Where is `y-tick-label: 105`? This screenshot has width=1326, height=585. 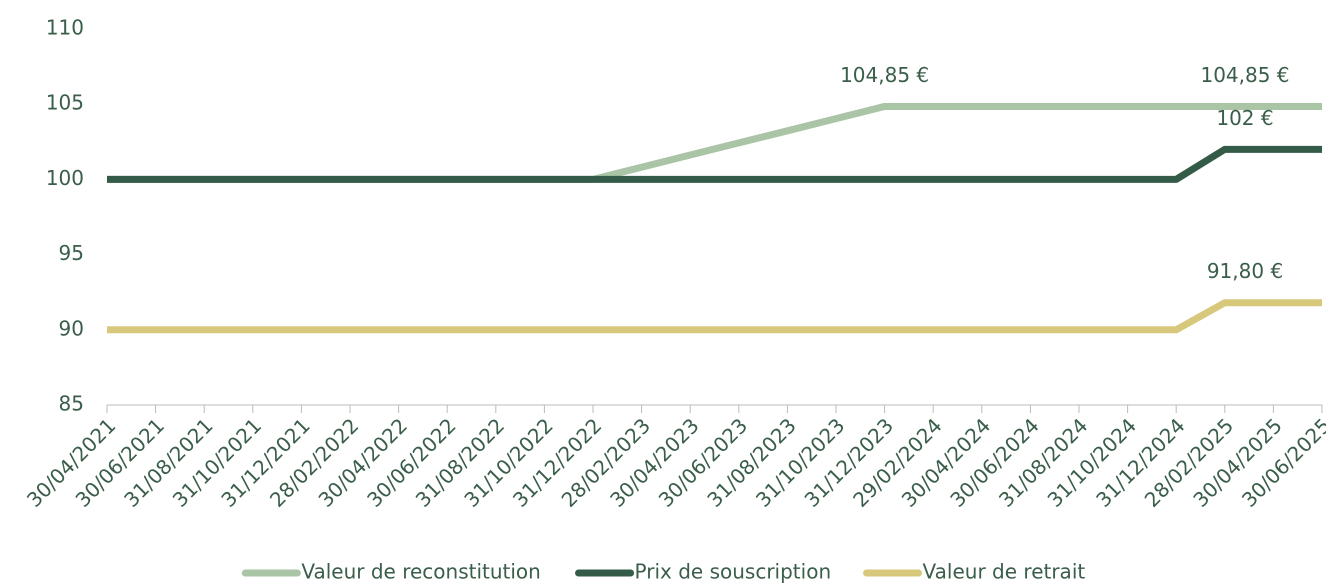
y-tick-label: 105 is located at coordinates (65, 103).